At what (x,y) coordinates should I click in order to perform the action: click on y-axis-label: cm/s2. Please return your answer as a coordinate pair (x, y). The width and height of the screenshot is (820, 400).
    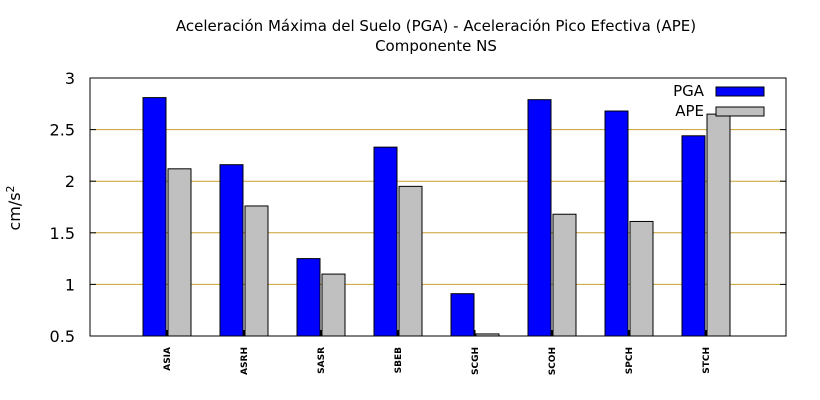
    Looking at the image, I should click on (14, 207).